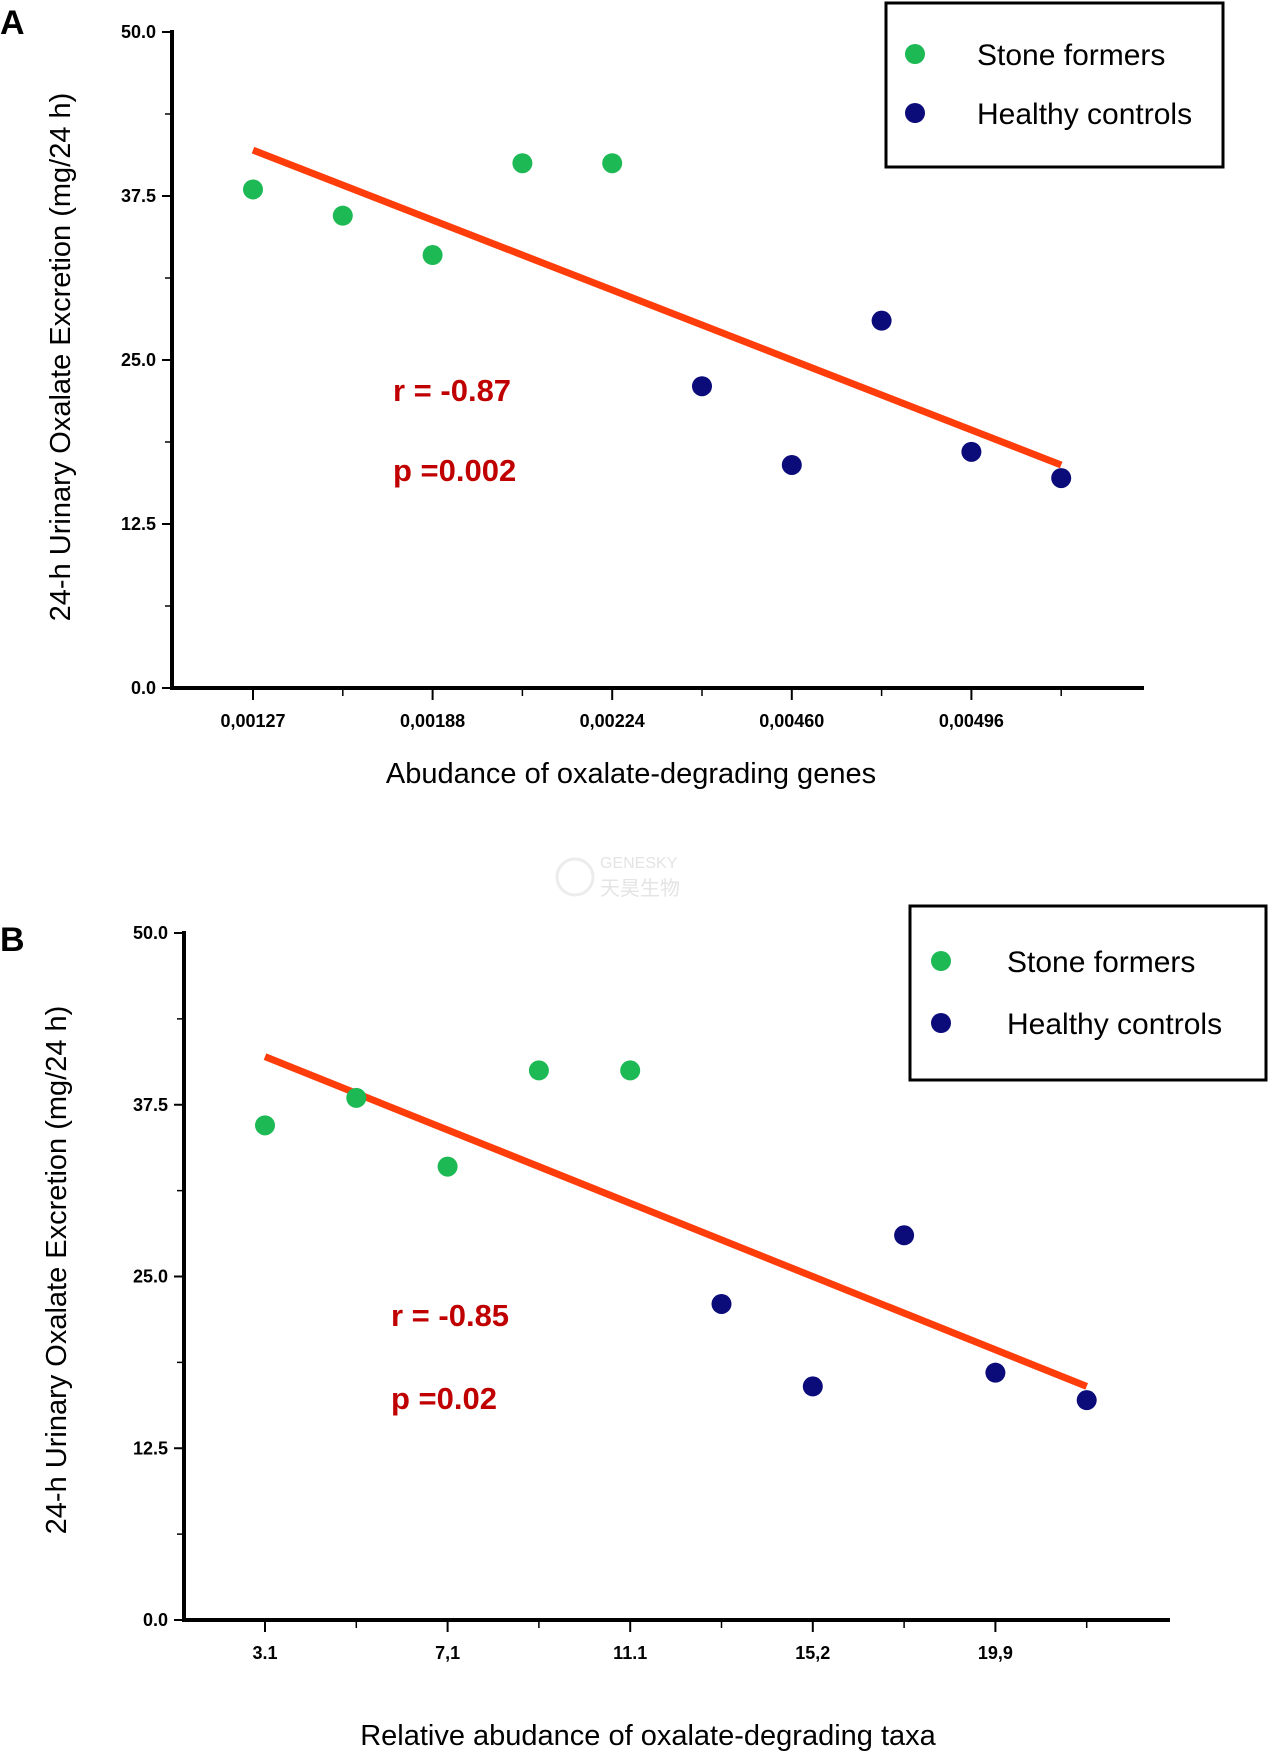 The height and width of the screenshot is (1755, 1269). What do you see at coordinates (138, 32) in the screenshot?
I see `panel-a-y-tick-label: 50.0` at bounding box center [138, 32].